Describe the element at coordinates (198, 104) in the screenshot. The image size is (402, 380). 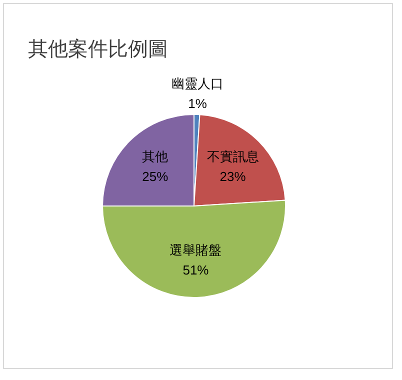
I see `data-label: 1%` at that location.